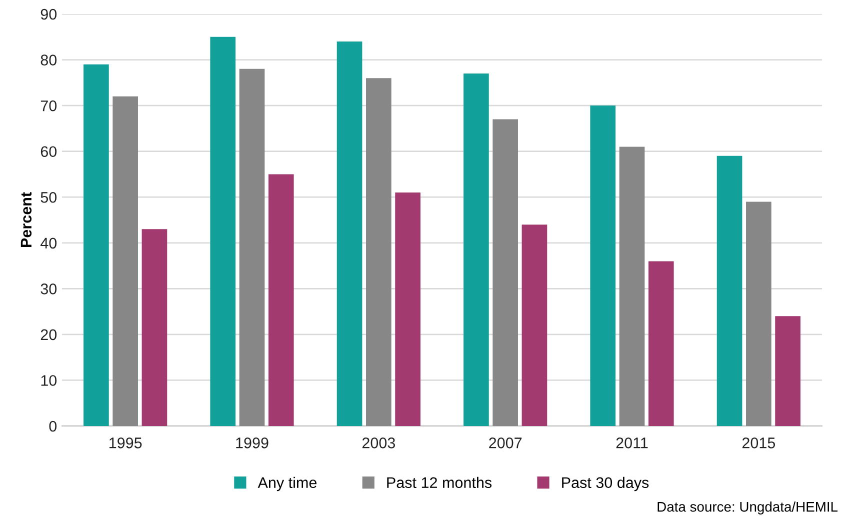  I want to click on y-tick-label: 80, so click(48, 60).